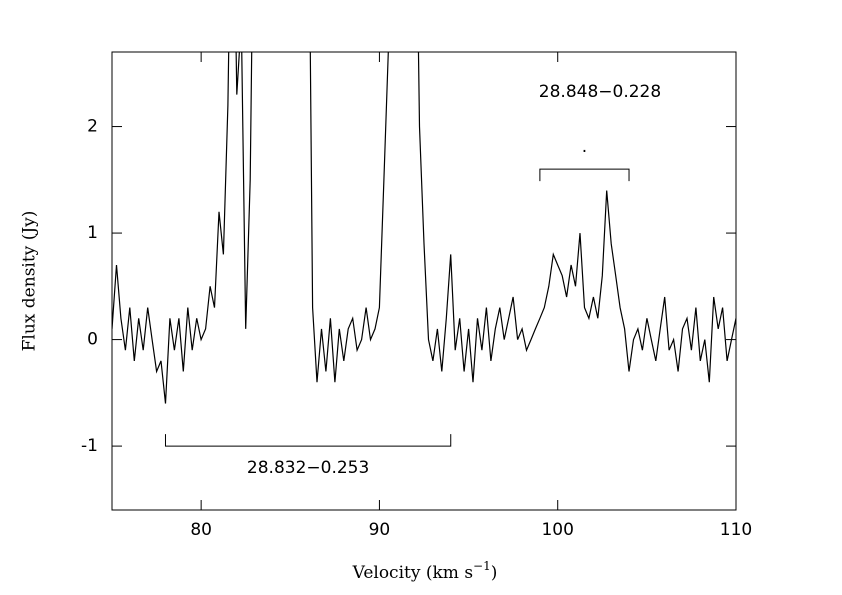  Describe the element at coordinates (736, 530) in the screenshot. I see `x-tick-label: 110` at that location.